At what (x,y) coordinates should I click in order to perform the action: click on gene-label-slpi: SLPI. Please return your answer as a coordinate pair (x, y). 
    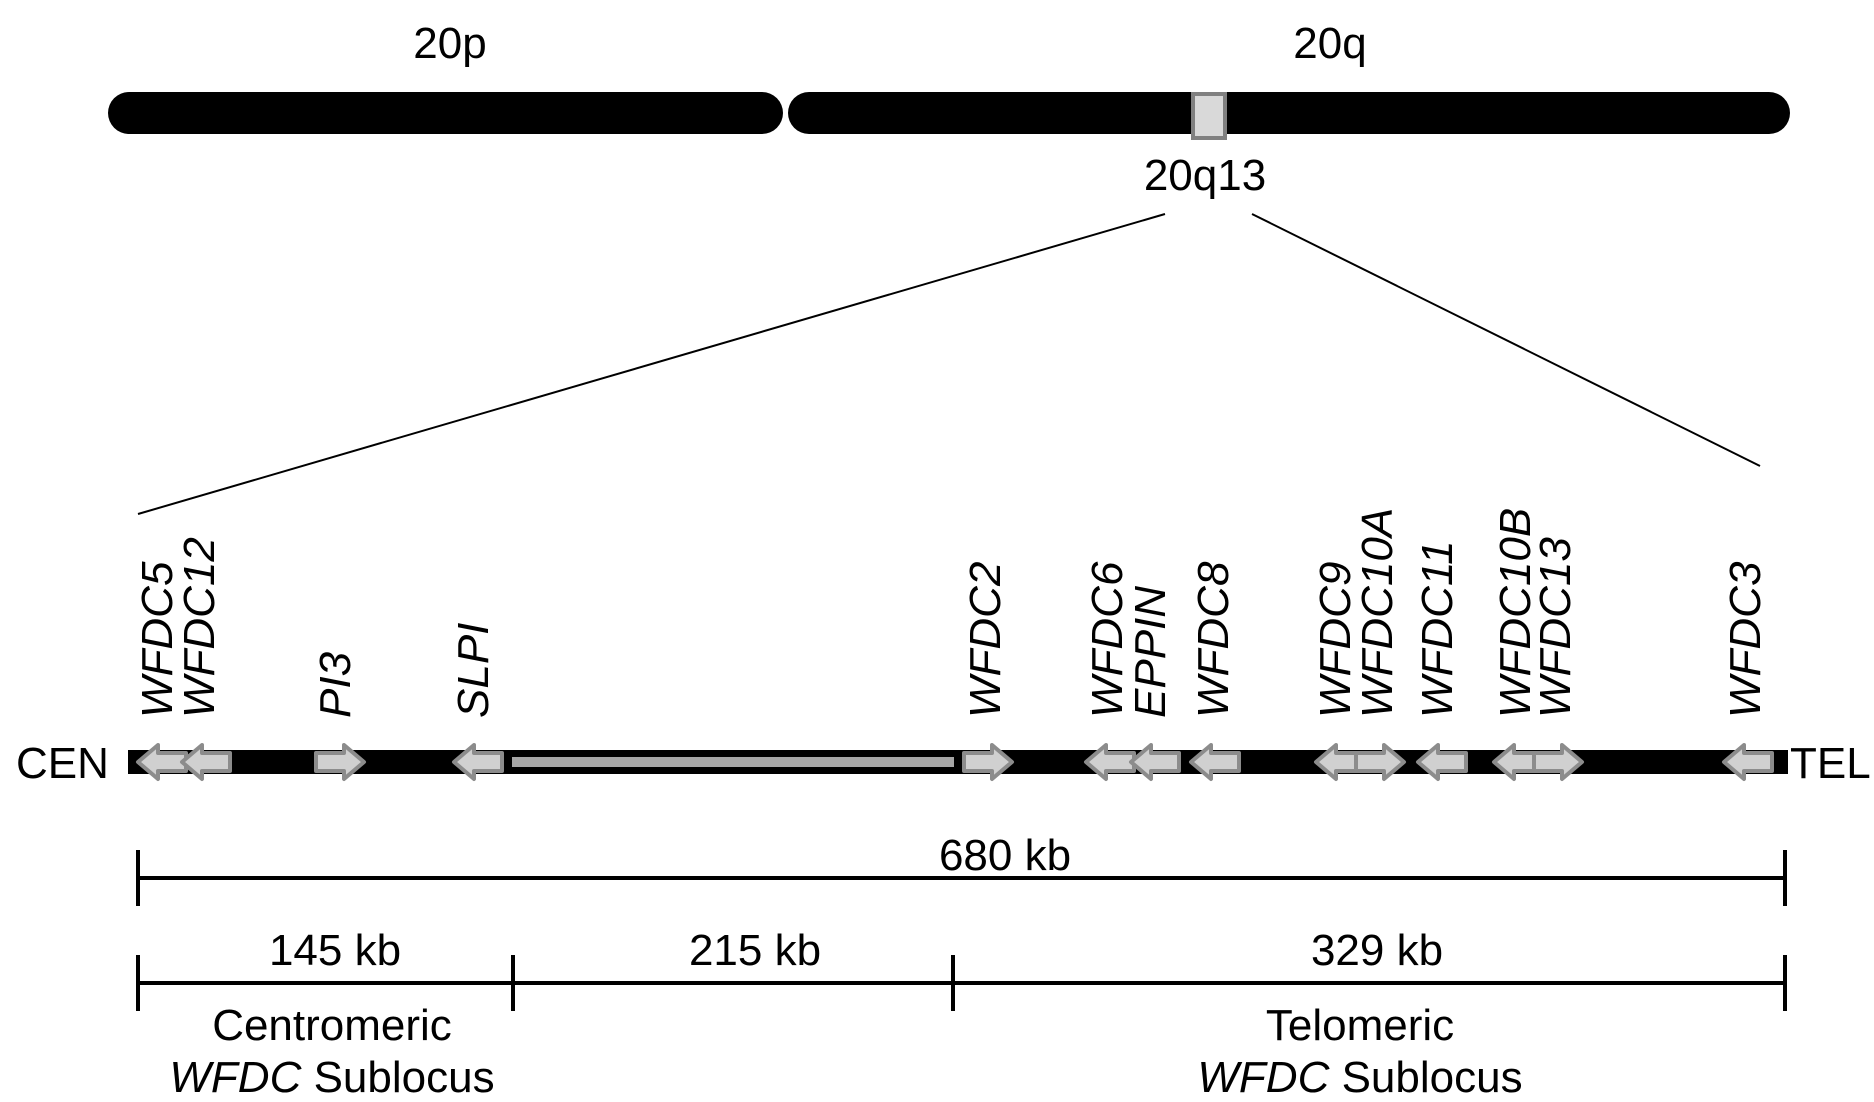
    Looking at the image, I should click on (473, 670).